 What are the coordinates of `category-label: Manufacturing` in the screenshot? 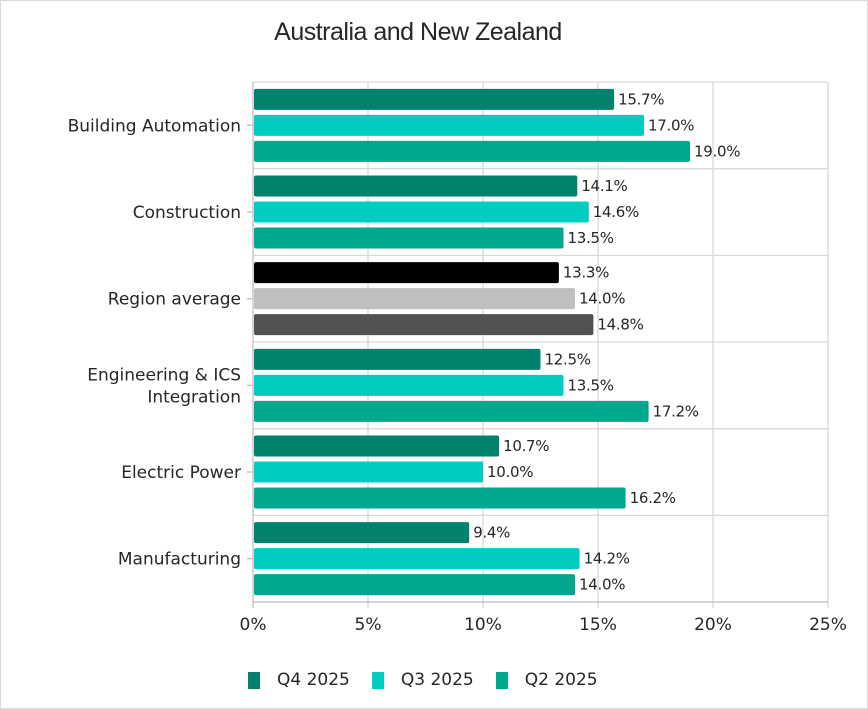 It's located at (179, 560).